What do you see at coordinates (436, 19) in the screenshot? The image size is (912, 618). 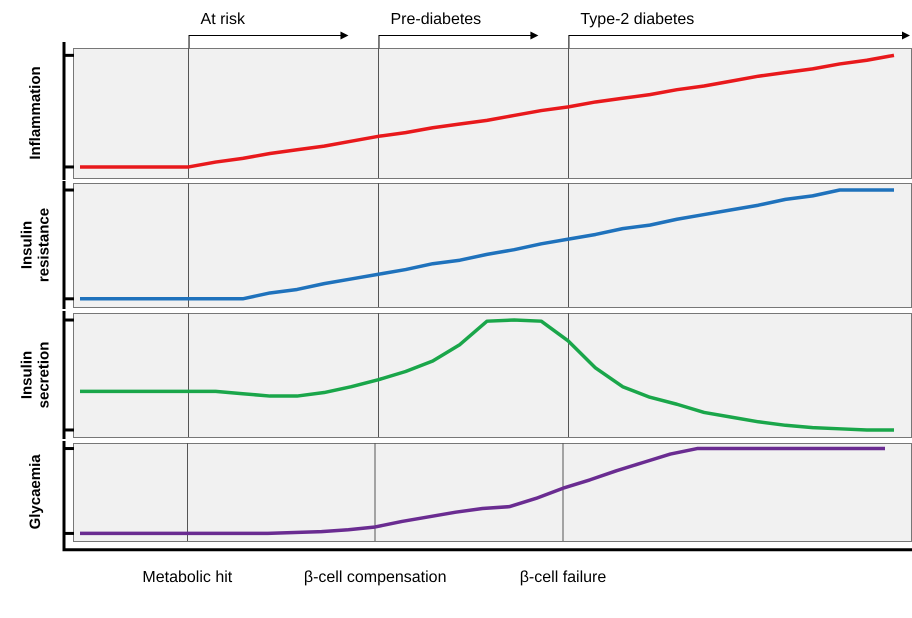 I see `text: Pre-diabetes` at bounding box center [436, 19].